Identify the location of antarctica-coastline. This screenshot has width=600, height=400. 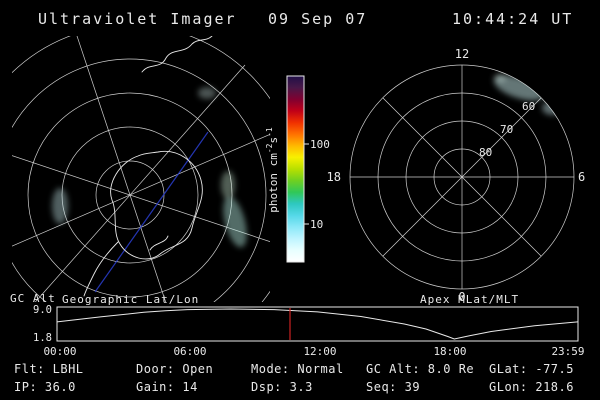
(148, 166).